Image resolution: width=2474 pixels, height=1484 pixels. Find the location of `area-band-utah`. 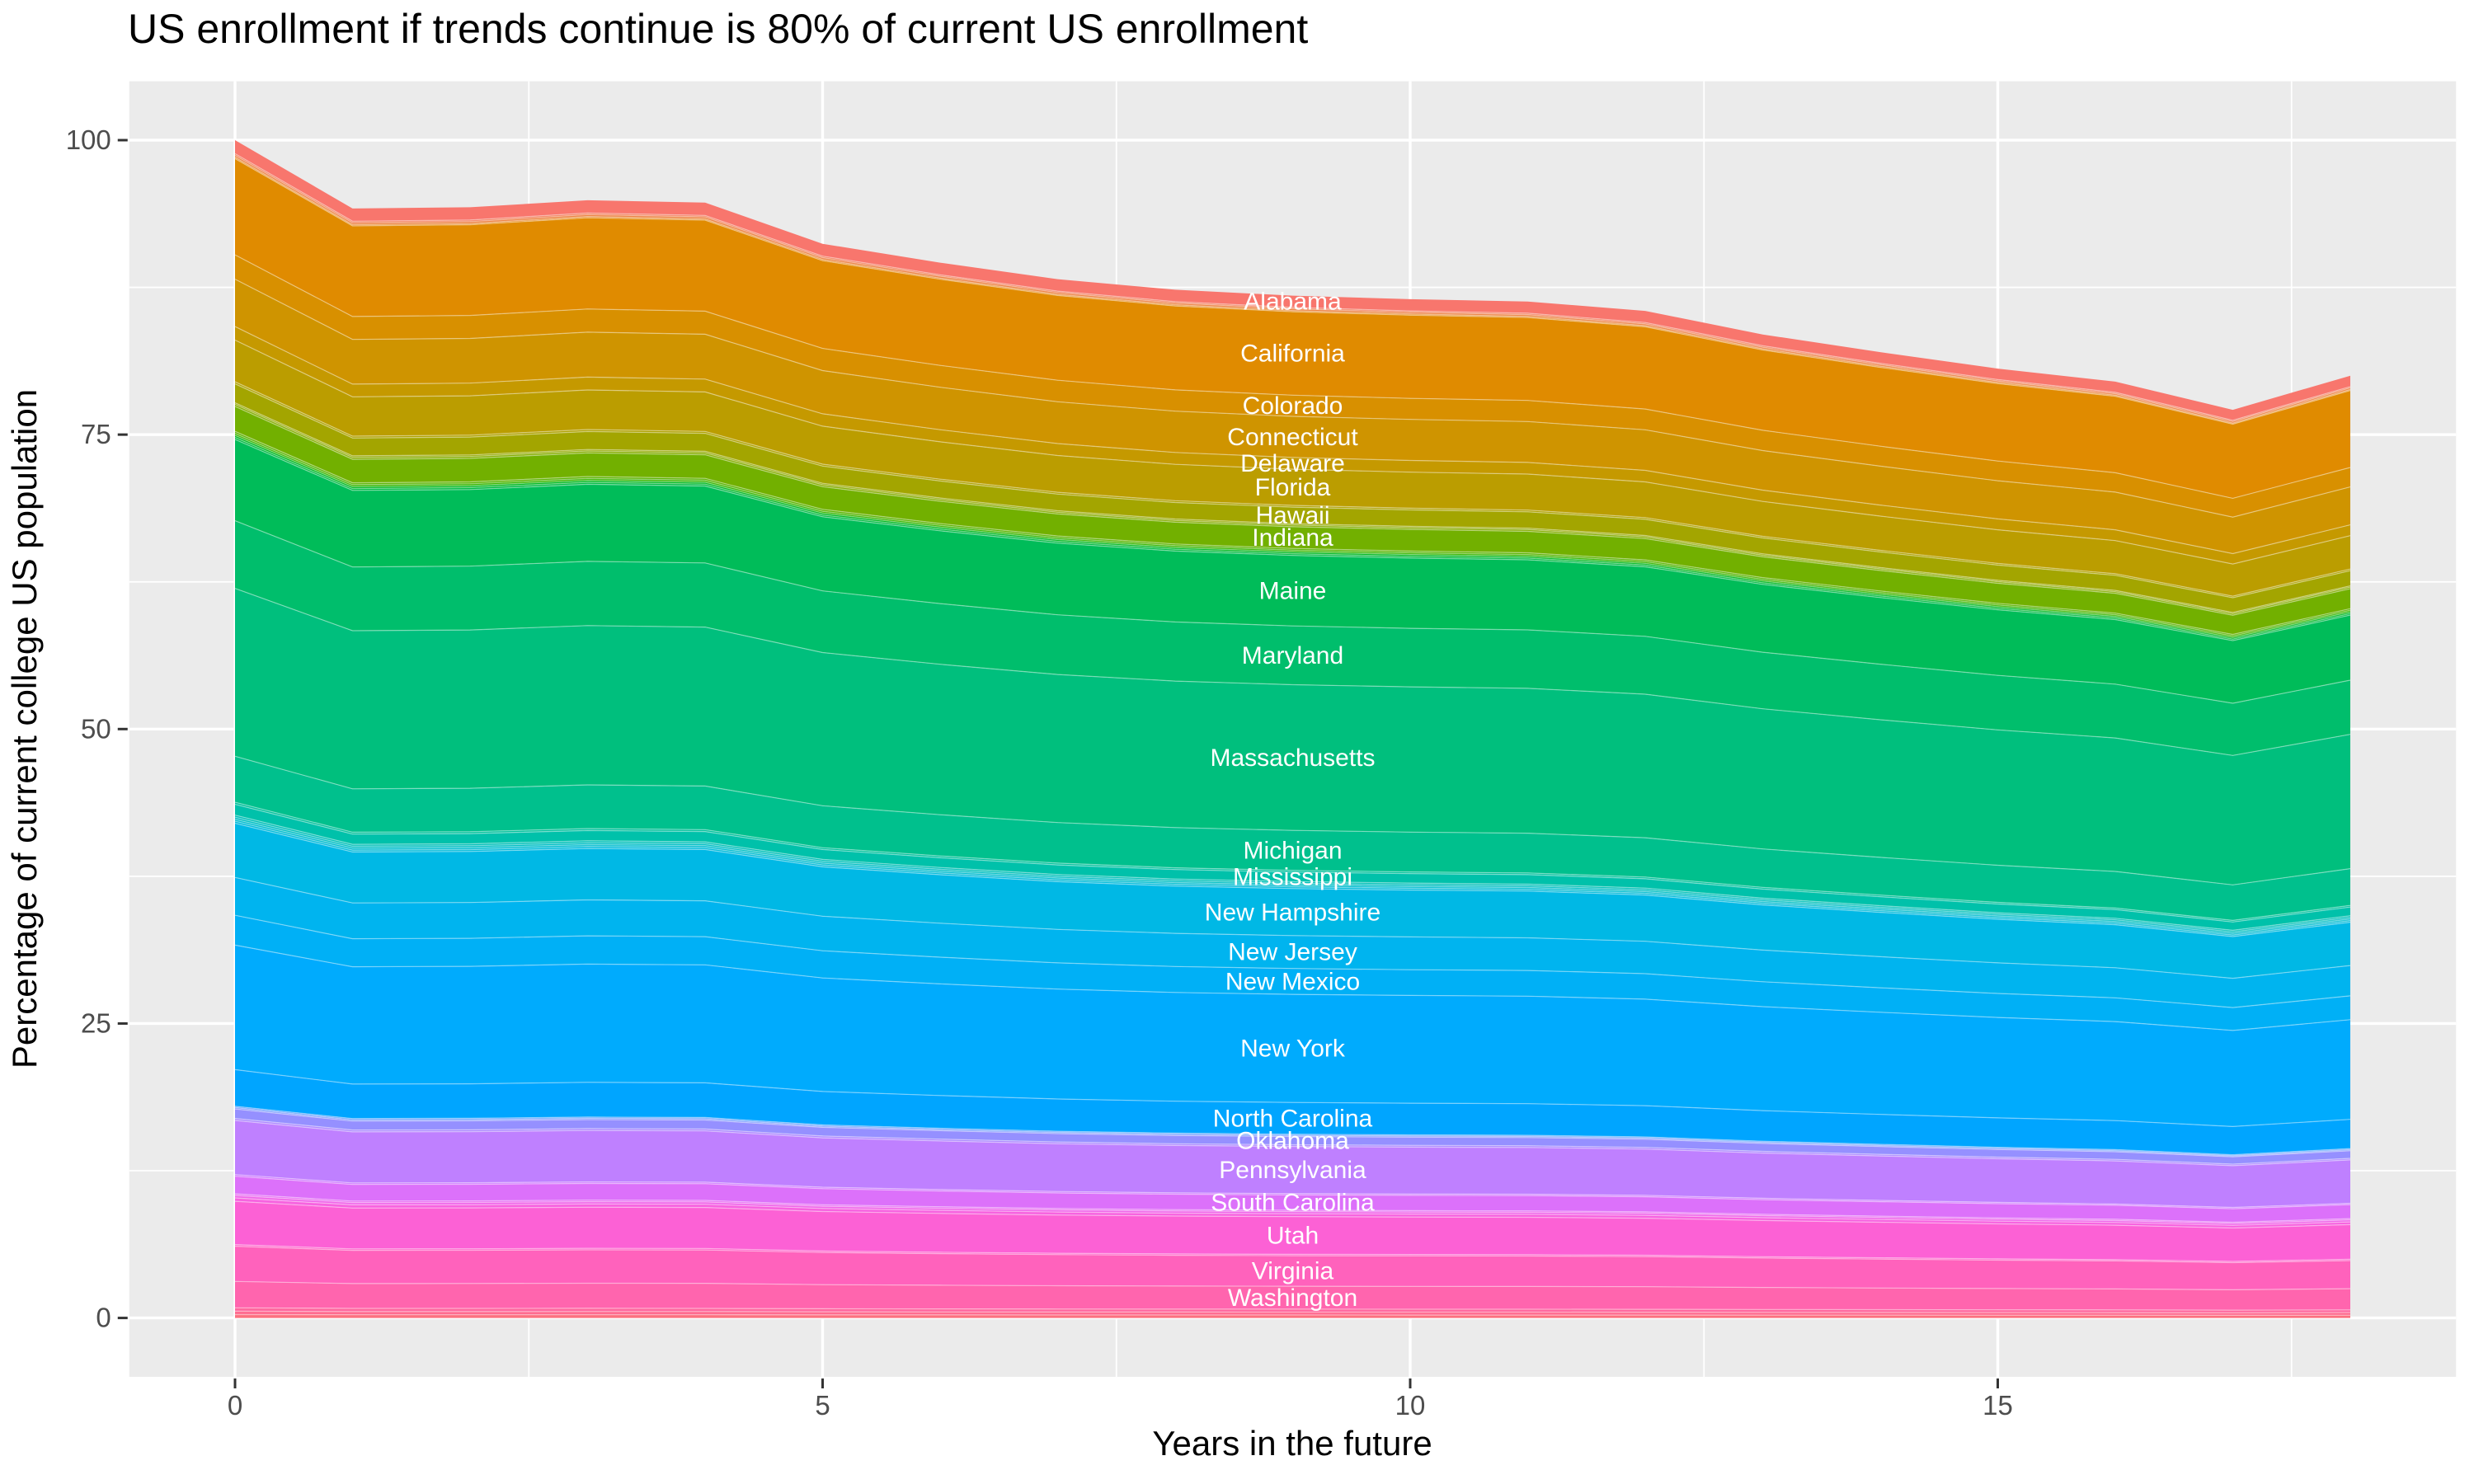

area-band-utah is located at coordinates (1292, 1231).